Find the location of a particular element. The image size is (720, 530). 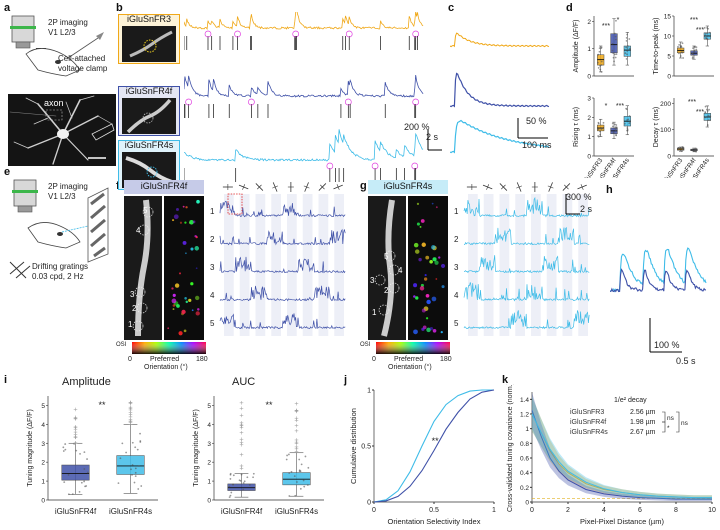

f-title: iGluSnFR4f is located at coordinates (164, 186).